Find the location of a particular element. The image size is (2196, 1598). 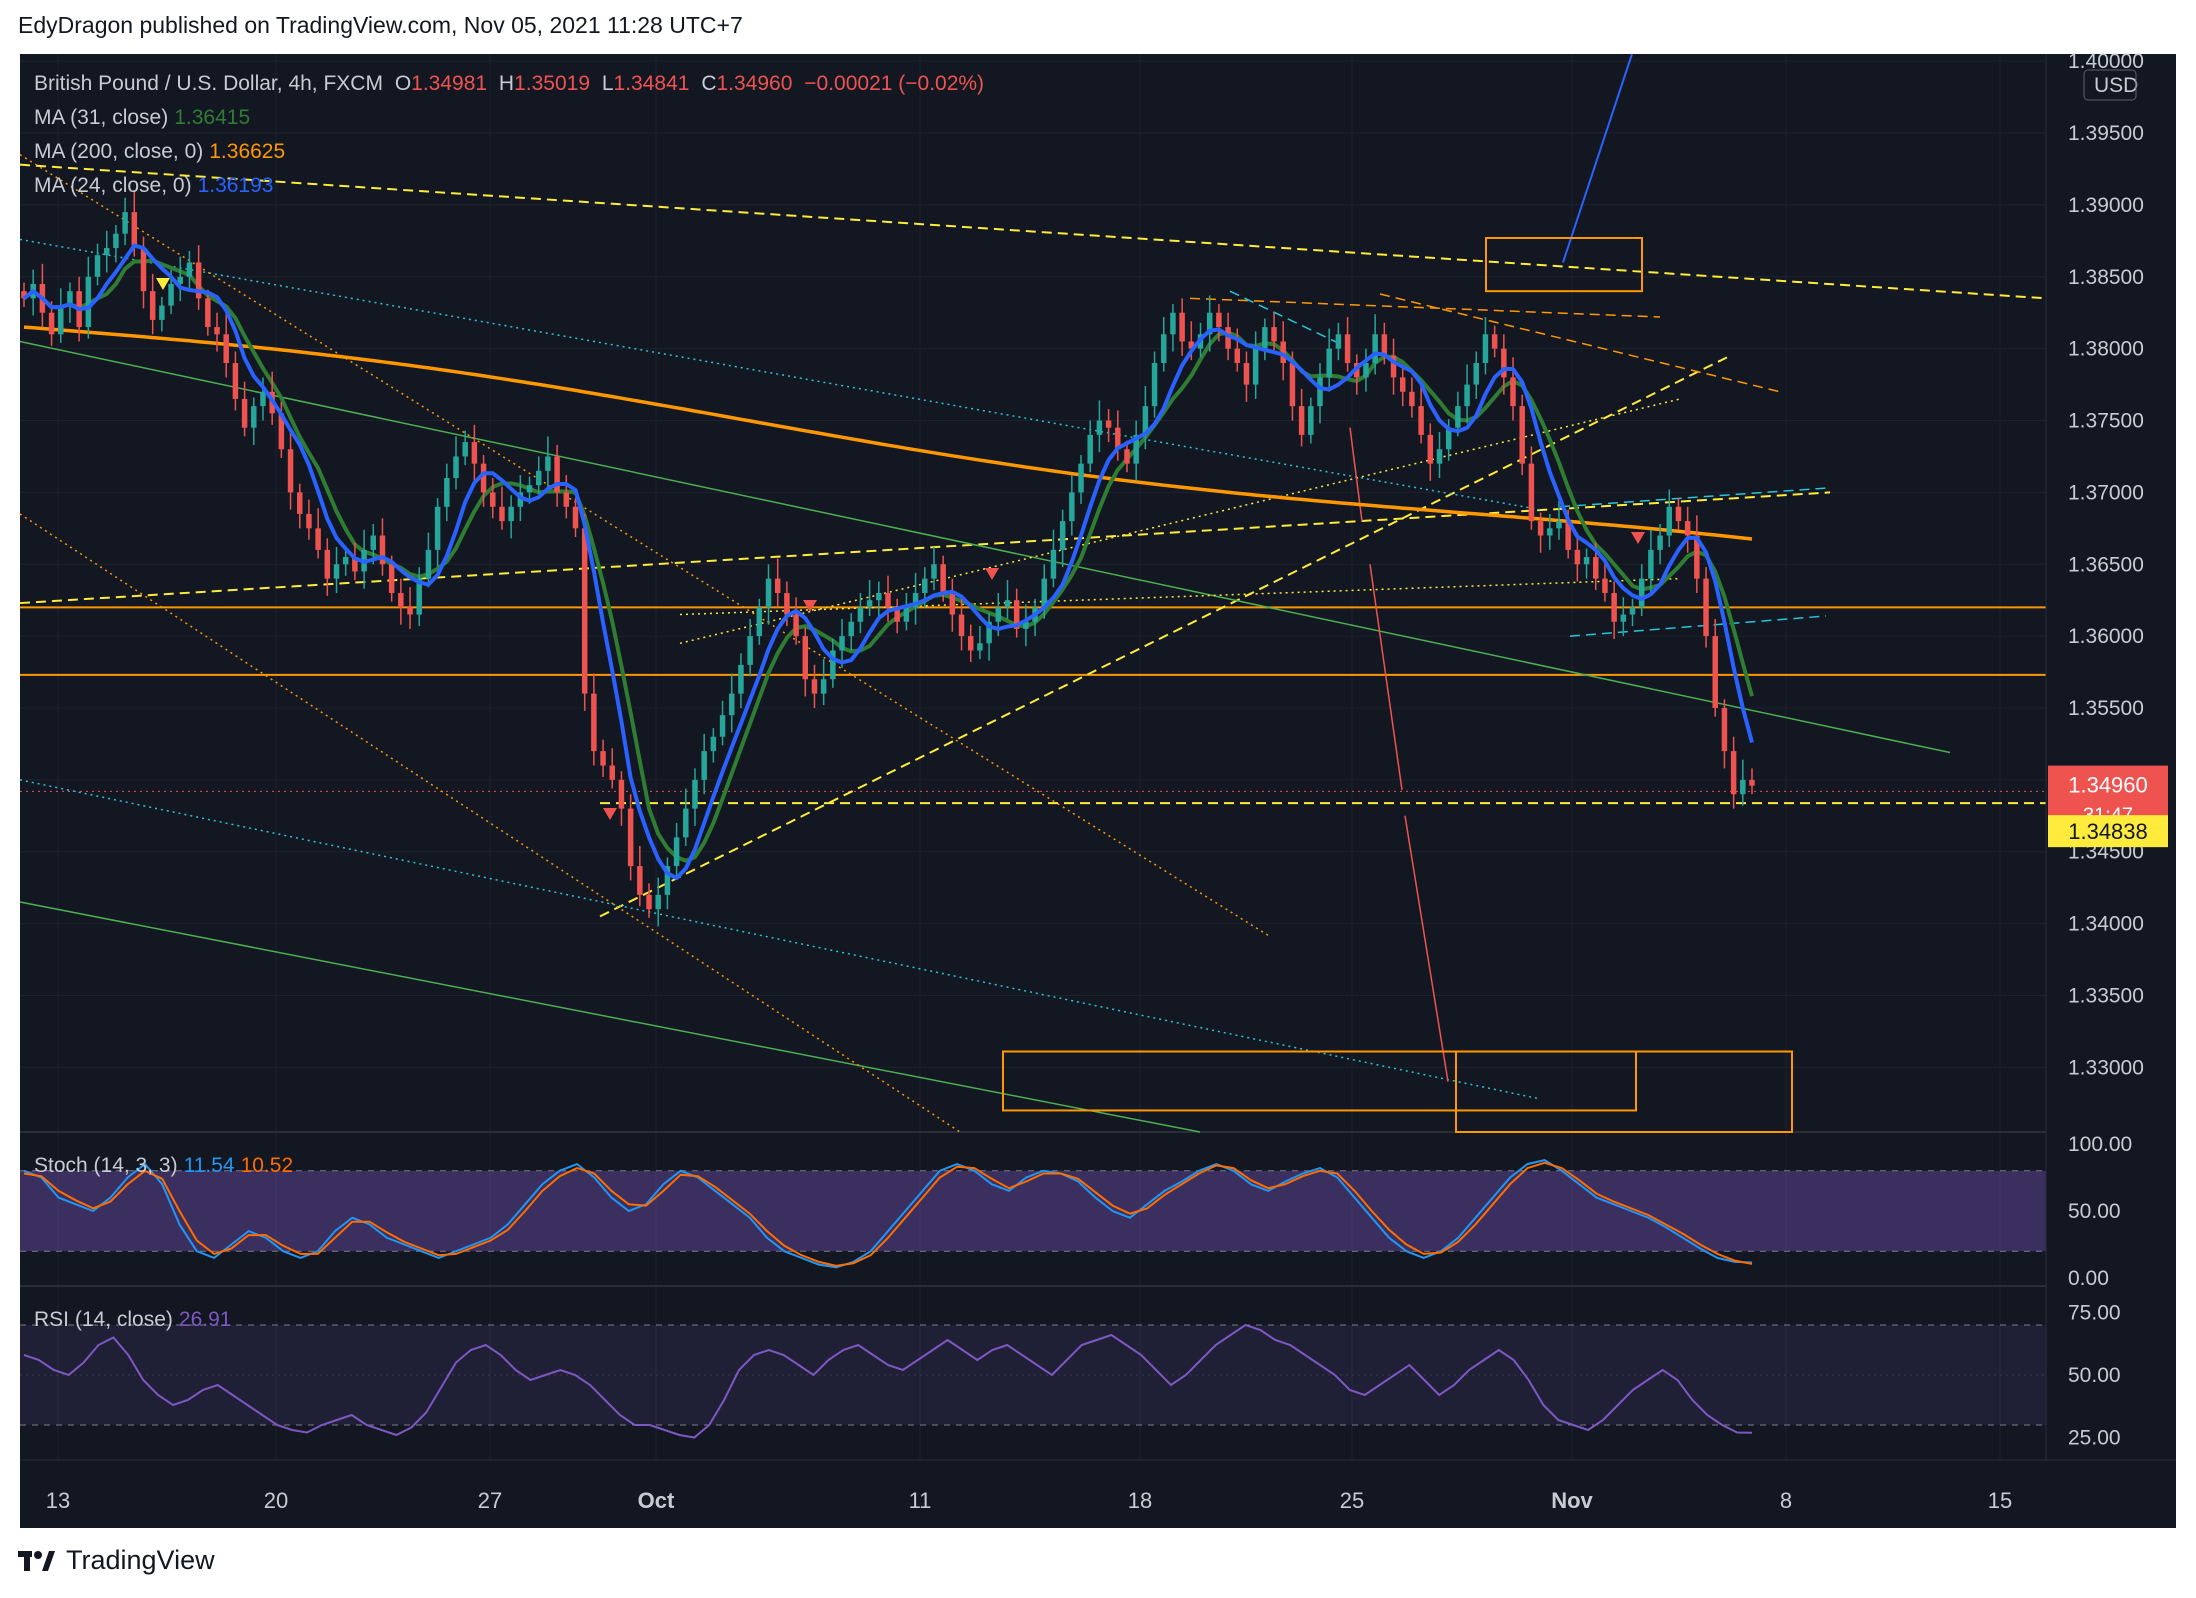

stoch-tick-label: 100.00 is located at coordinates (2100, 1144).